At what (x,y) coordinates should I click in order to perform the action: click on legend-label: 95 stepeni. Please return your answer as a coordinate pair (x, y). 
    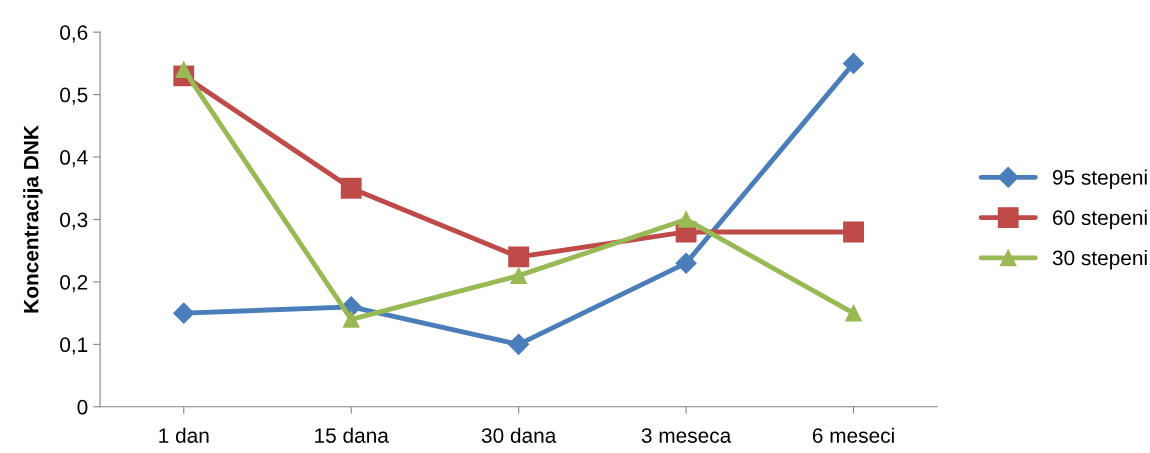
    Looking at the image, I should click on (1099, 179).